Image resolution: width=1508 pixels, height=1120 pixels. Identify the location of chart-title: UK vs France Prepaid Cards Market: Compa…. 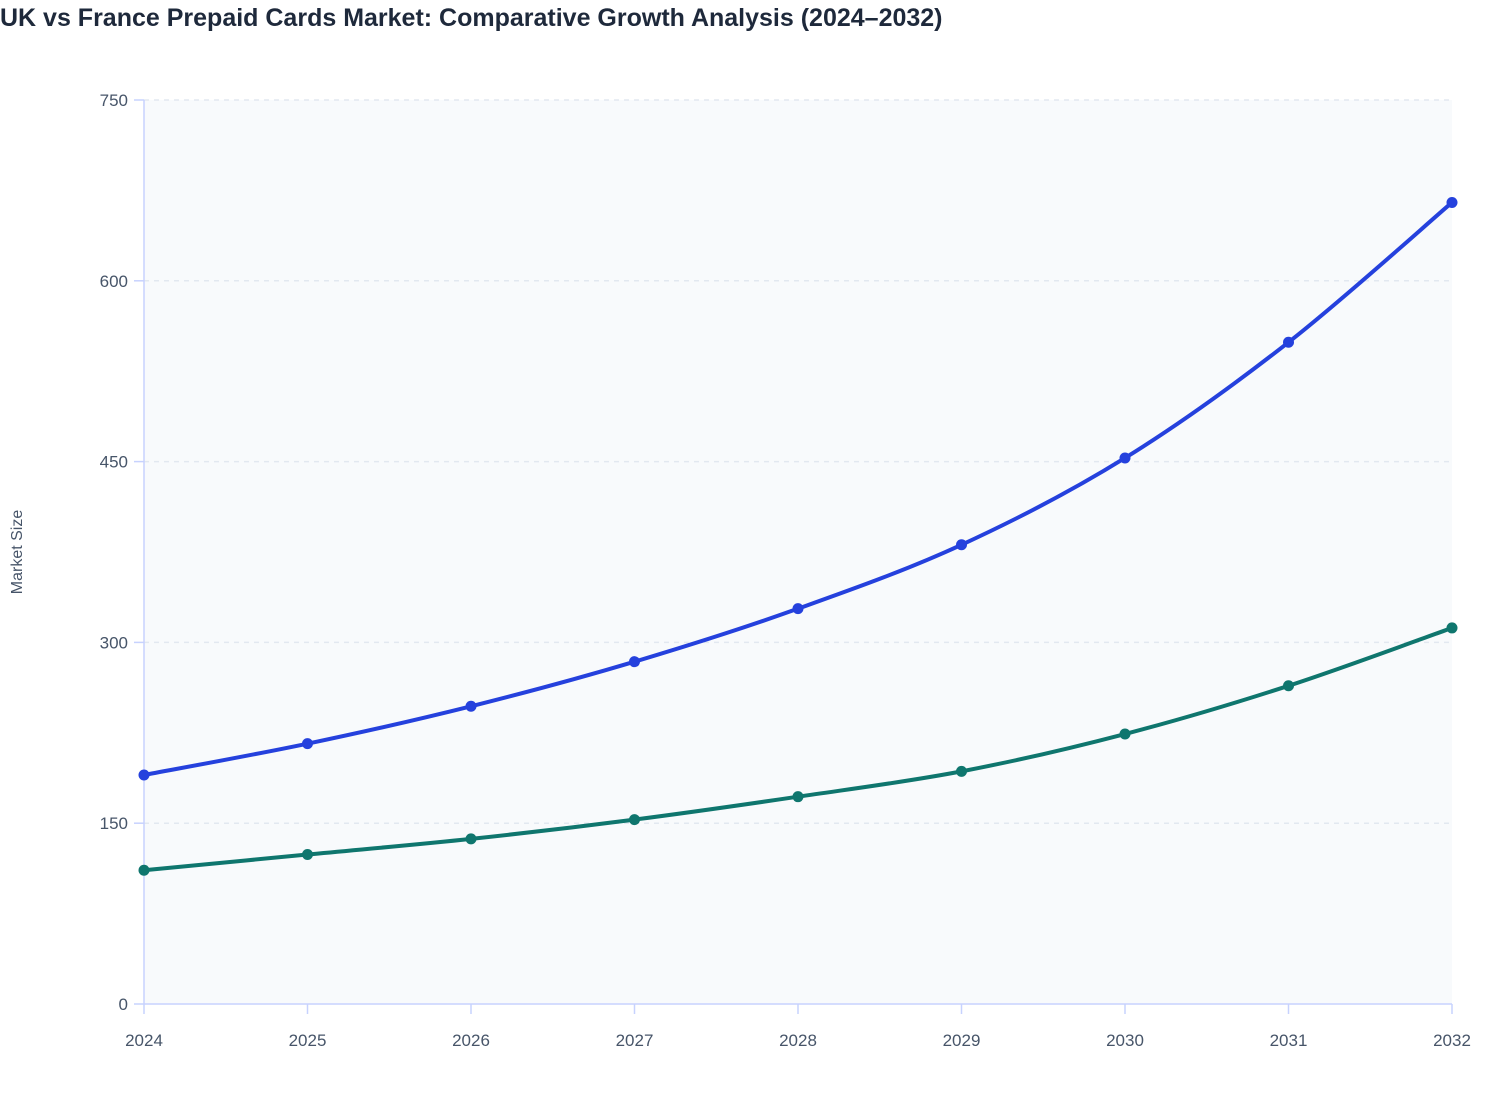
(471, 18).